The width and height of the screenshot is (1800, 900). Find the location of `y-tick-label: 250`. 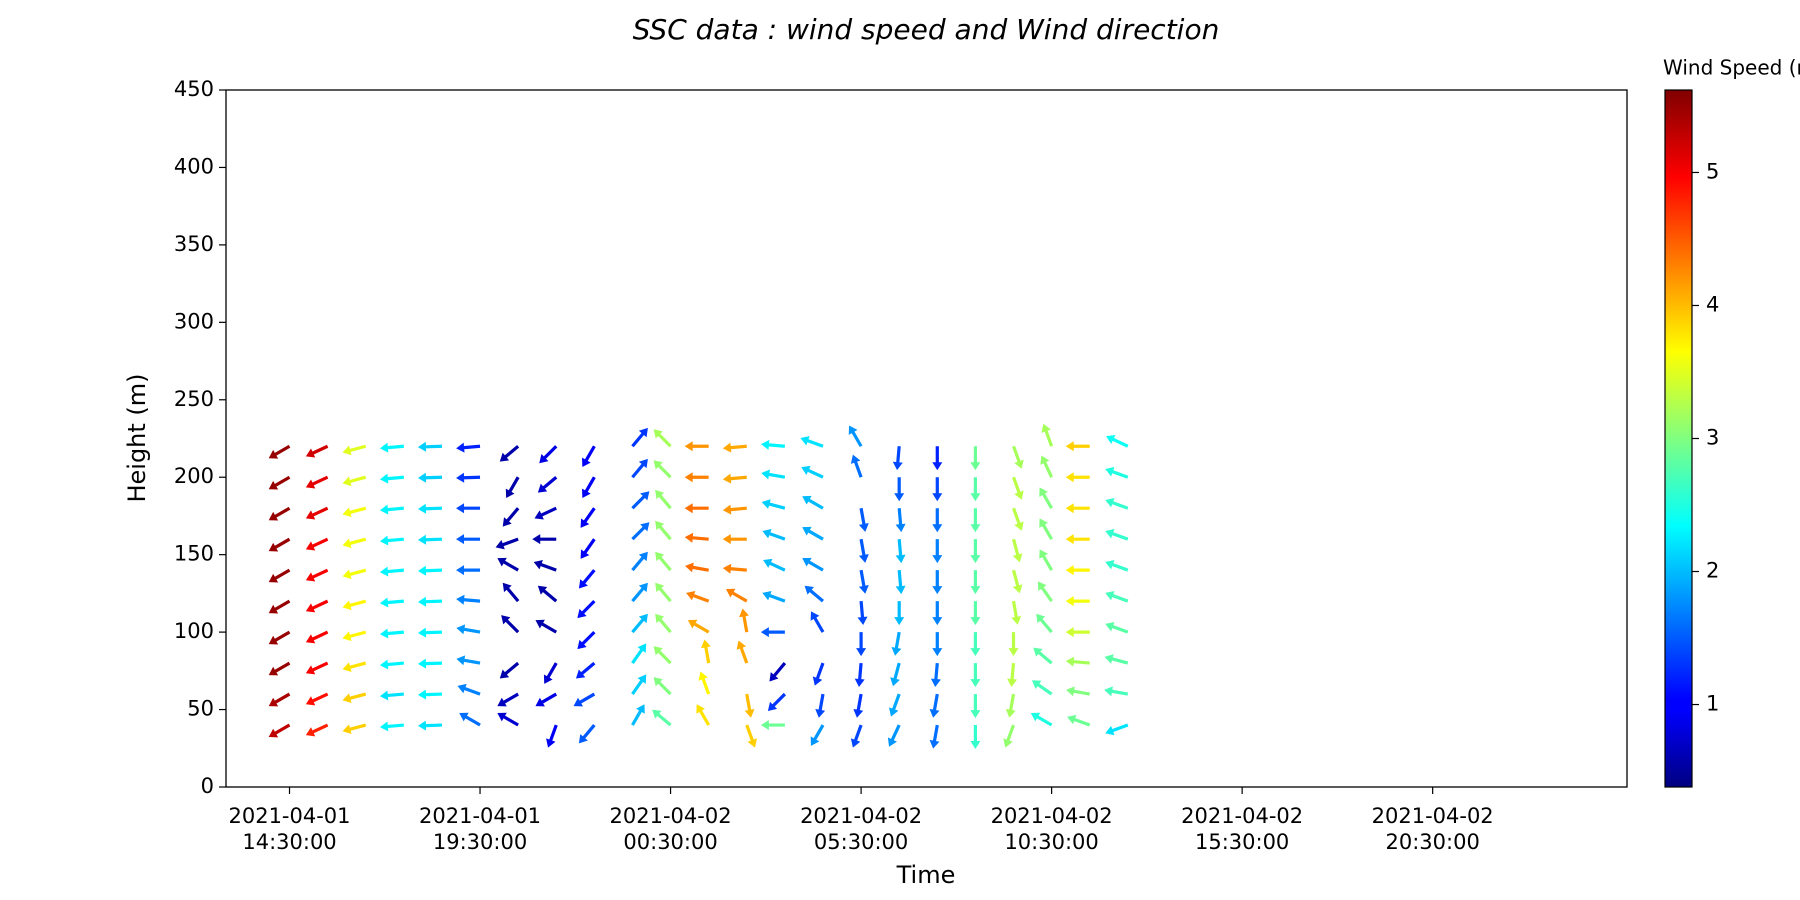

y-tick-label: 250 is located at coordinates (194, 399).